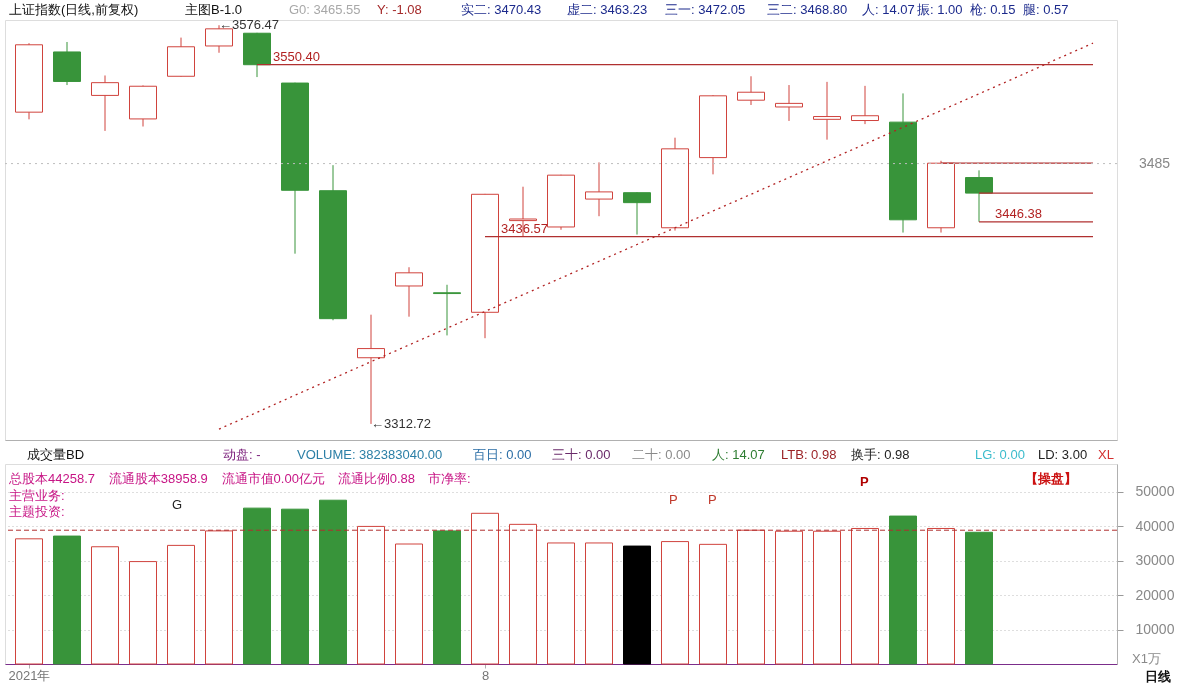  Describe the element at coordinates (370, 454) in the screenshot. I see `text: VOLUME: 382383040.00` at that location.